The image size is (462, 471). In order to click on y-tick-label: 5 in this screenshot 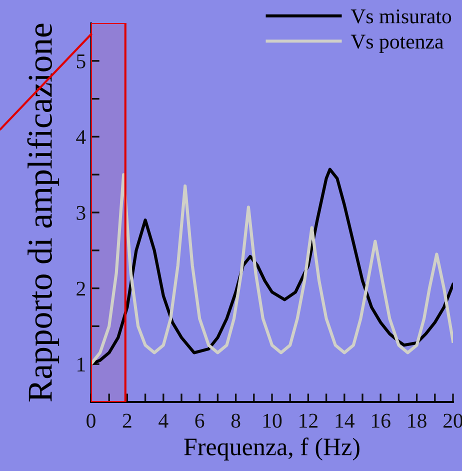, I will do `click(81, 61)`.